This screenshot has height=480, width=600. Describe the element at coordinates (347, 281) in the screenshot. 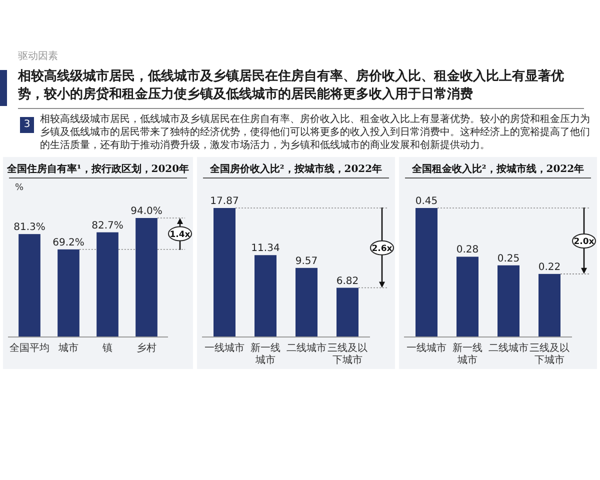

I see `data-label: 6.82` at that location.